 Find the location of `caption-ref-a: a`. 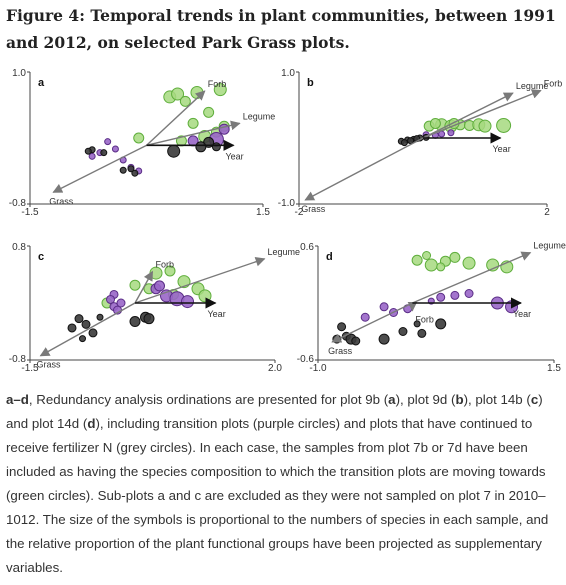

caption-ref-a: a is located at coordinates (392, 399).